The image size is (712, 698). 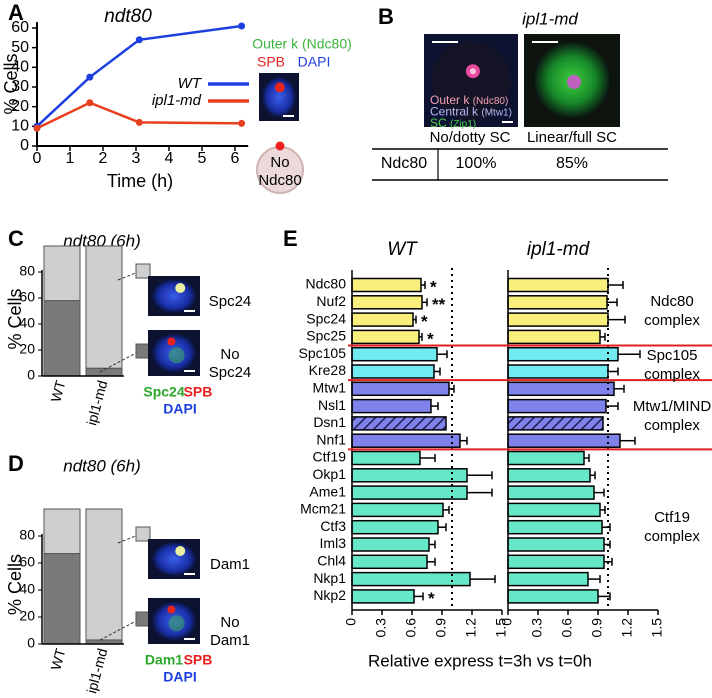 I want to click on panel-label: A, so click(x=16, y=12).